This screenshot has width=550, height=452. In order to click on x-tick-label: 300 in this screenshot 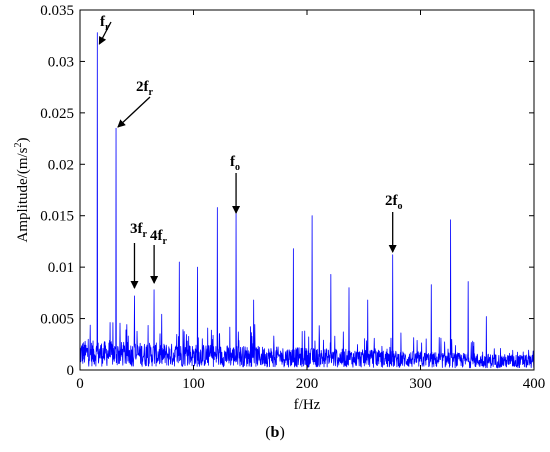, I will do `click(420, 384)`.